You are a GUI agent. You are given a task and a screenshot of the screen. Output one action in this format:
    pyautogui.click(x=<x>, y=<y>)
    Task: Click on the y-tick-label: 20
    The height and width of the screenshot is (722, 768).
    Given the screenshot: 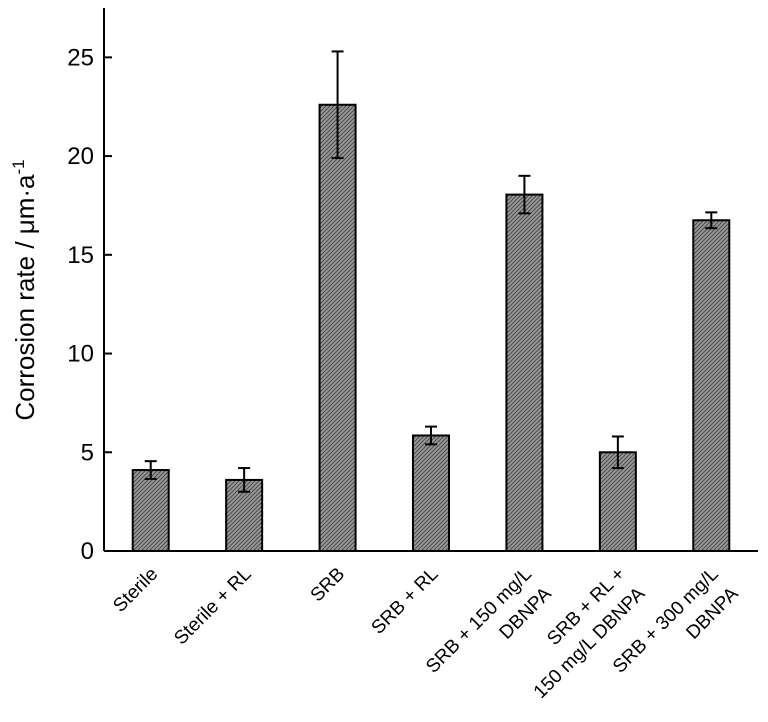 What is the action you would take?
    pyautogui.click(x=80, y=156)
    